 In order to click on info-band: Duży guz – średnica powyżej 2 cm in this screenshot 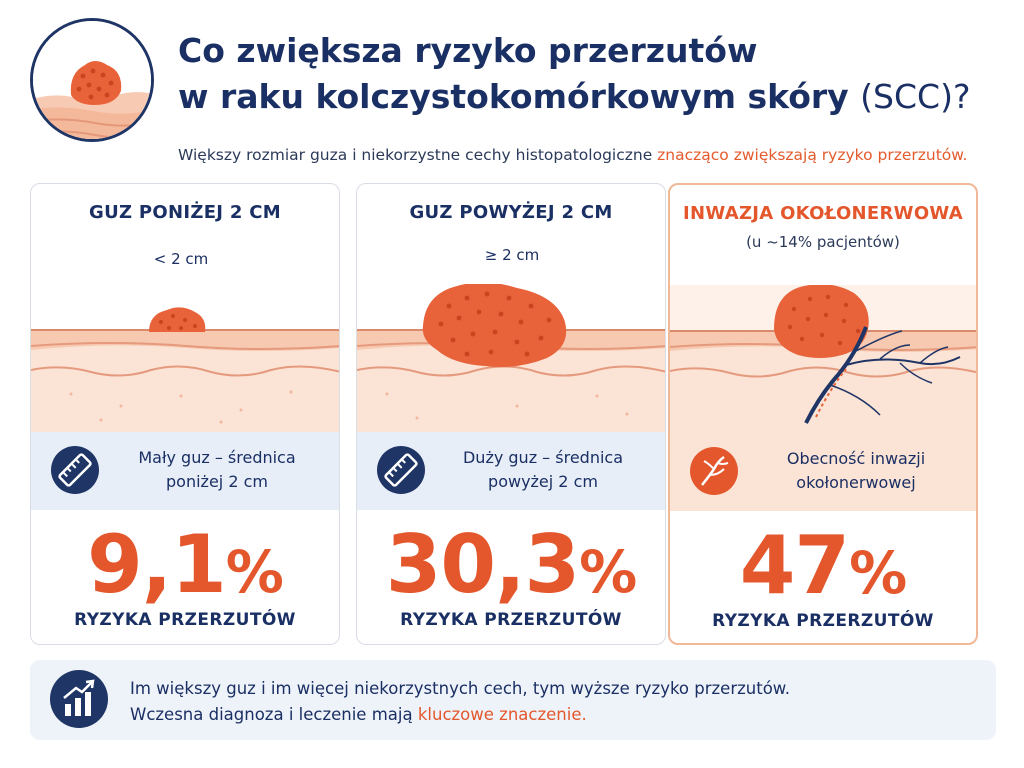, I will do `click(511, 471)`.